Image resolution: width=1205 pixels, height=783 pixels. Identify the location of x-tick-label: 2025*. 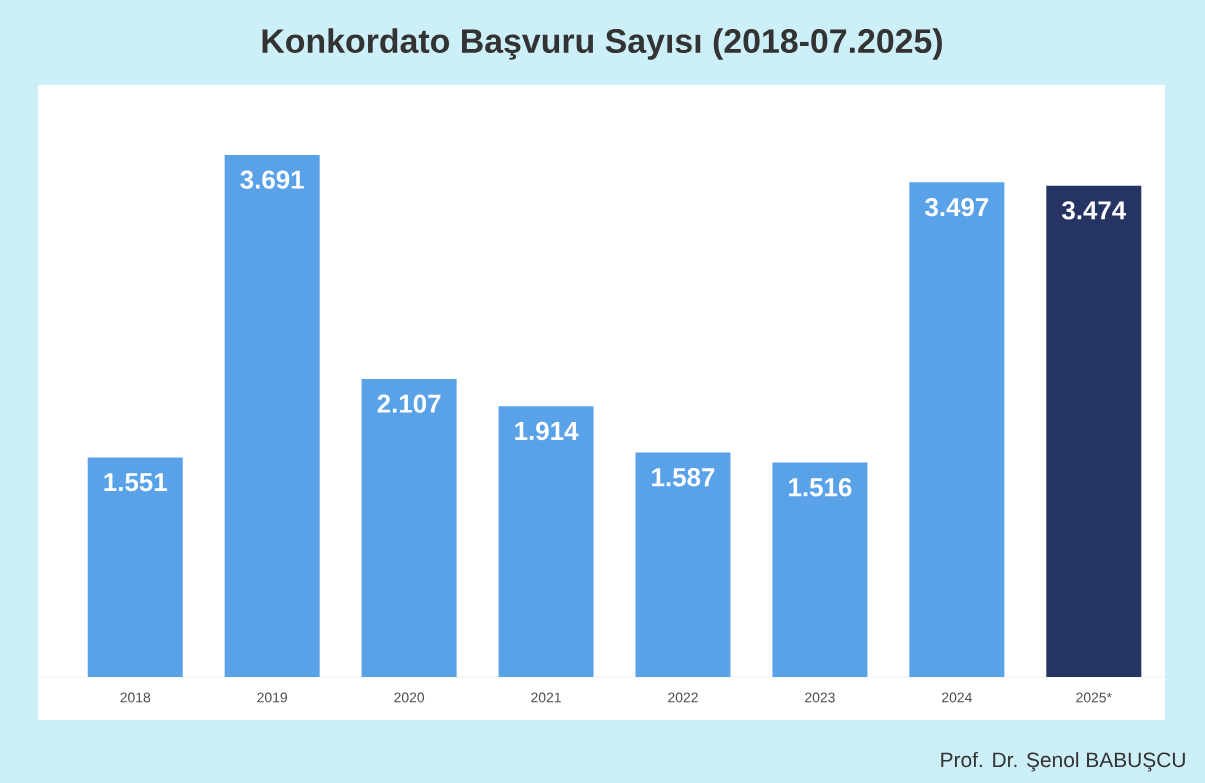
(1094, 697).